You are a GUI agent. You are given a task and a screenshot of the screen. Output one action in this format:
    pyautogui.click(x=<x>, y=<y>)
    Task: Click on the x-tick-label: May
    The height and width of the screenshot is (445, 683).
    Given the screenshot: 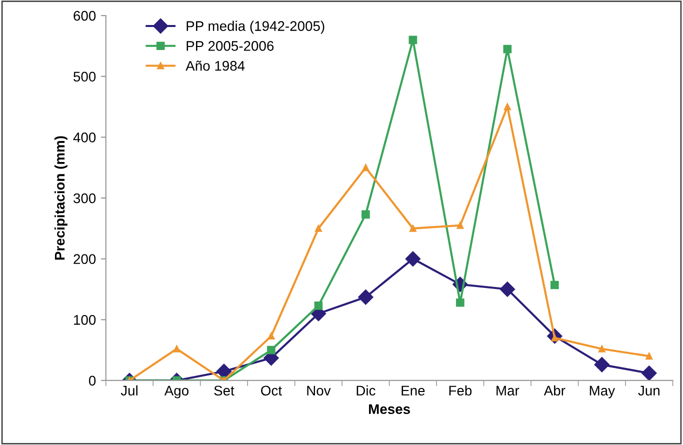 What is the action you would take?
    pyautogui.click(x=602, y=392)
    